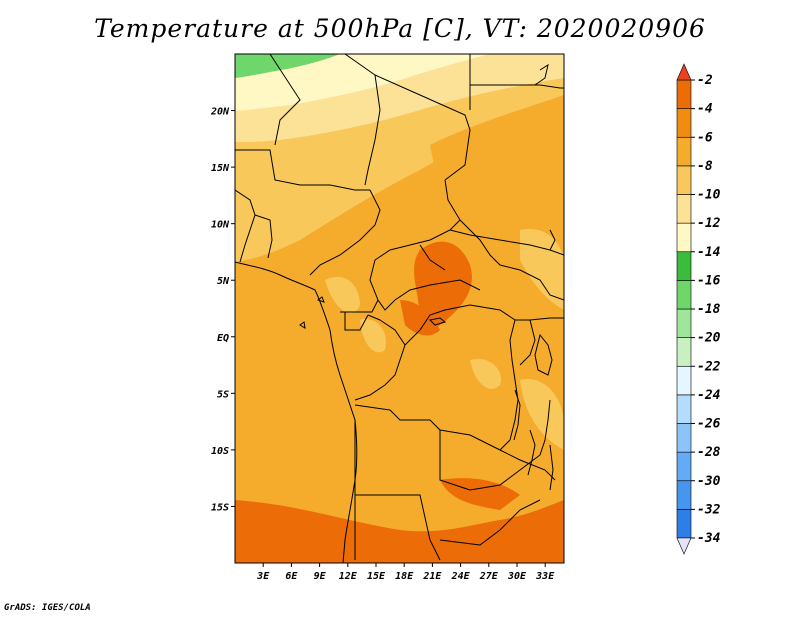 The height and width of the screenshot is (618, 800). Describe the element at coordinates (362, 82) in the screenshot. I see `band-minus12-to-minus10` at that location.